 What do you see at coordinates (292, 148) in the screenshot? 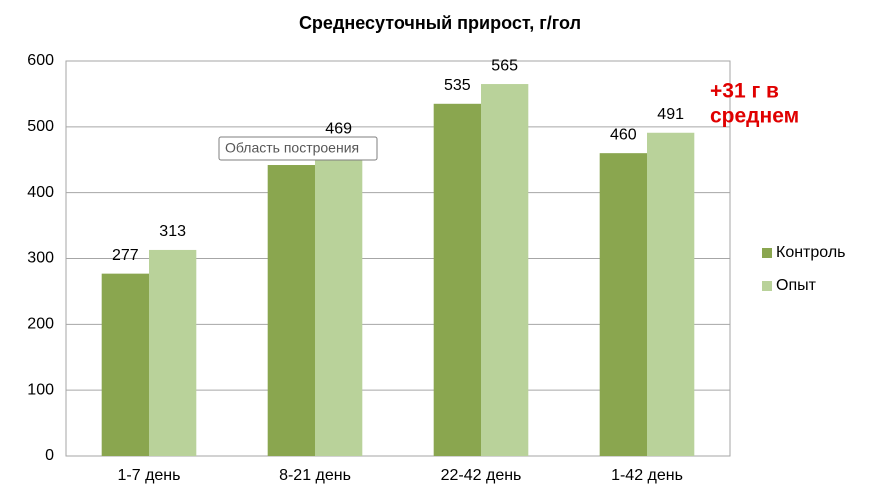
I see `tooltip-text: Область построения` at bounding box center [292, 148].